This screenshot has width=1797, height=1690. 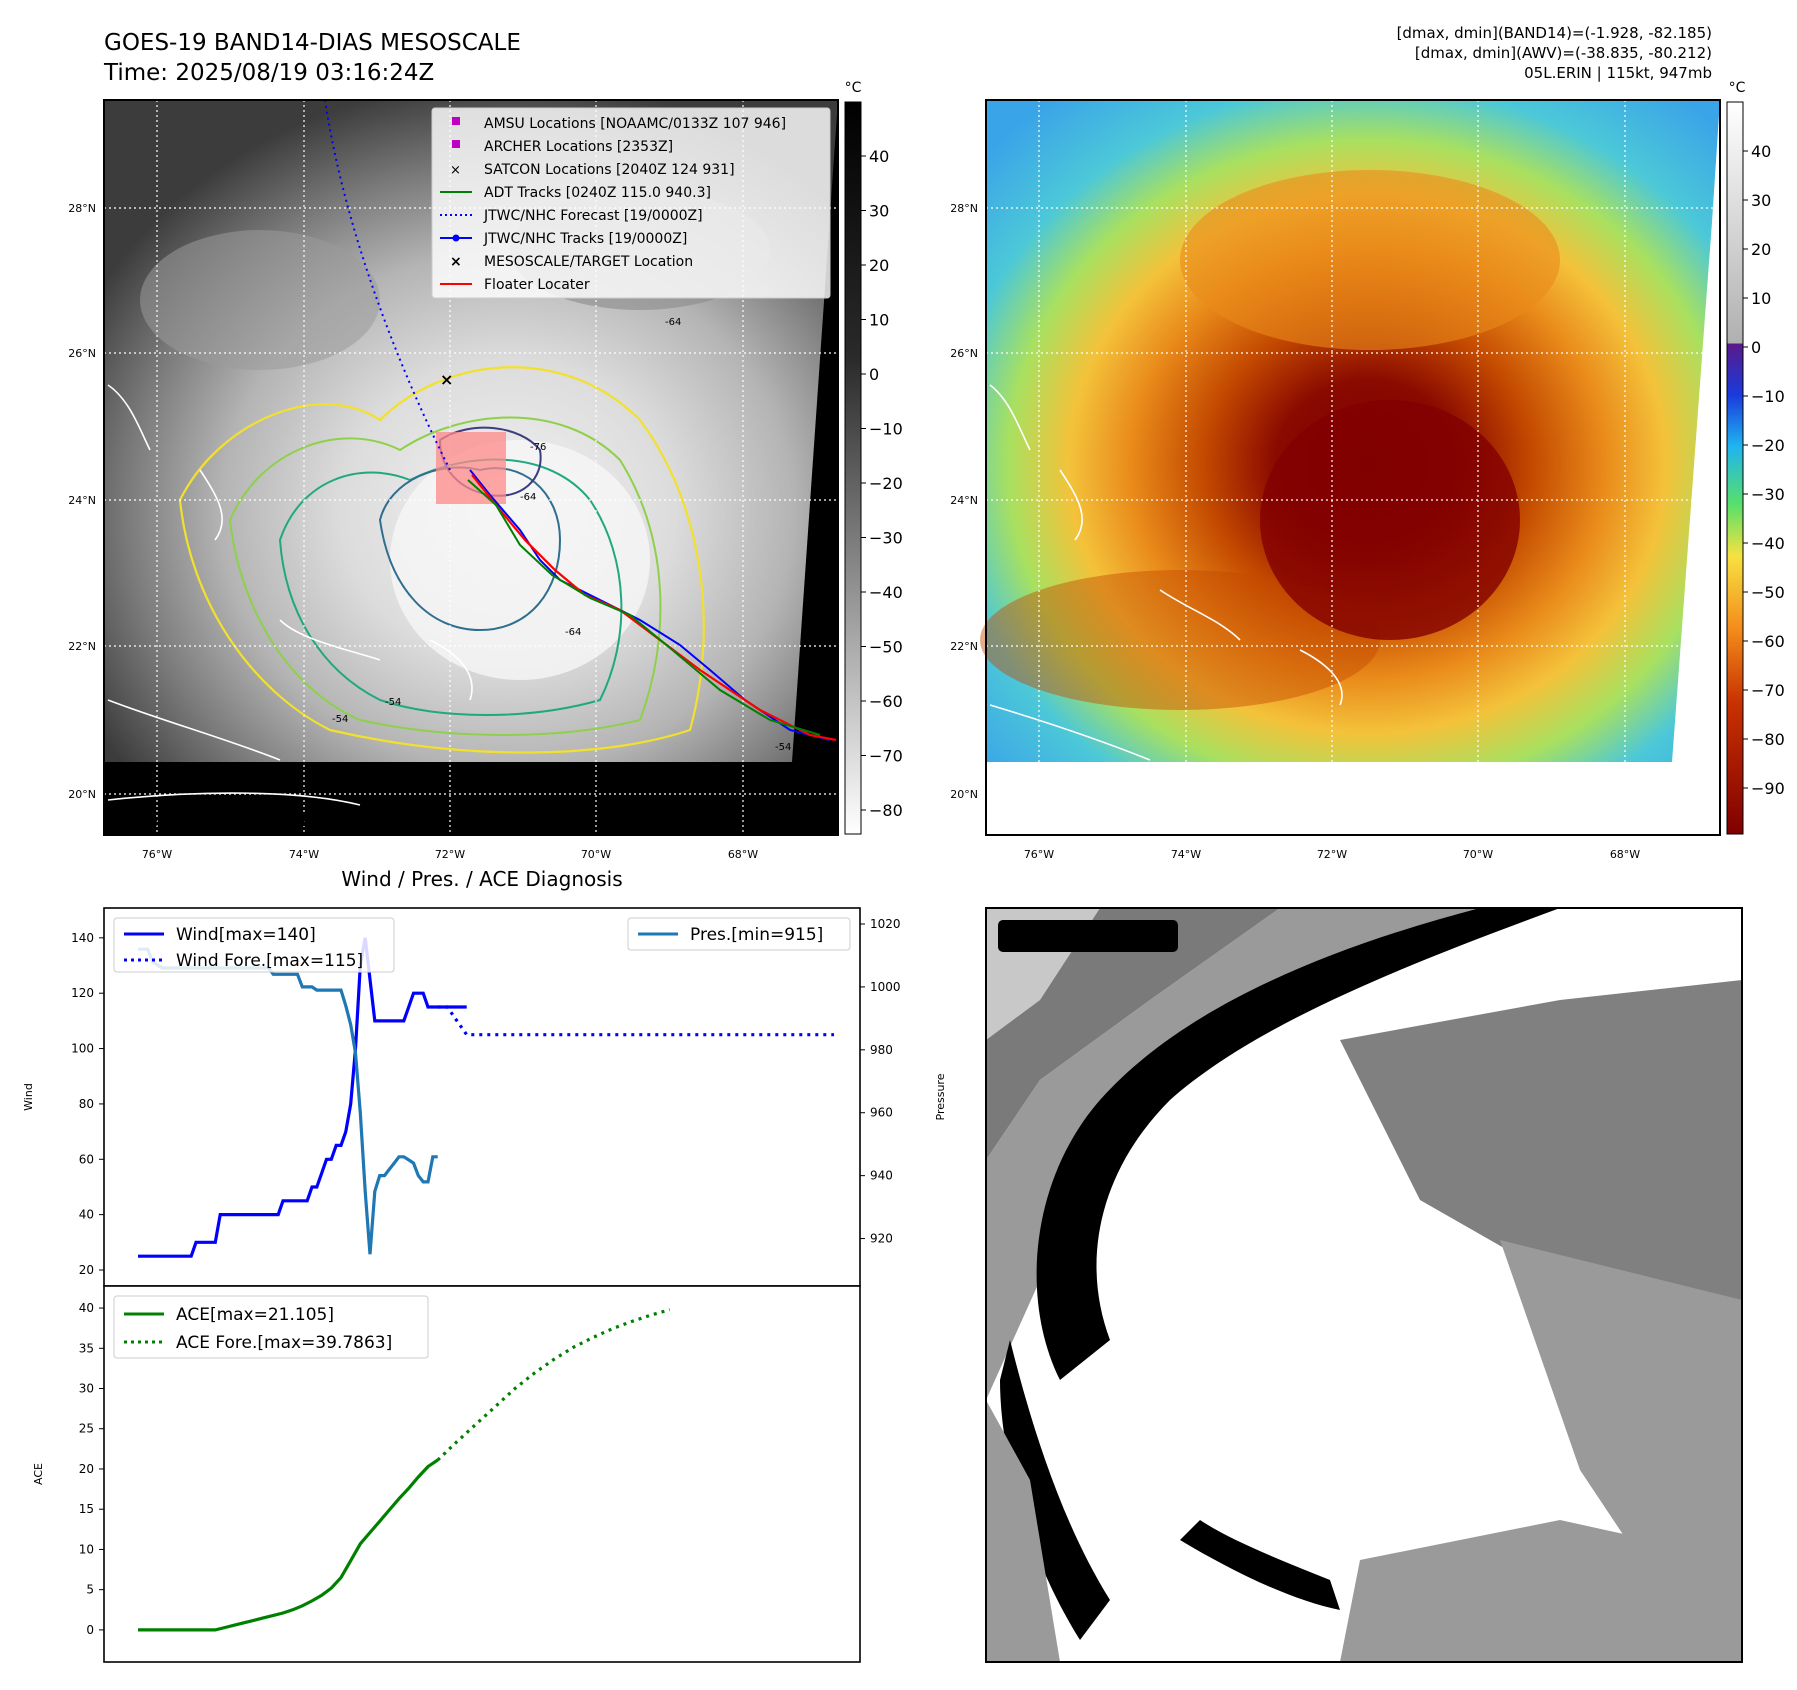 I want to click on lon-tick-label: 72°W, so click(x=450, y=854).